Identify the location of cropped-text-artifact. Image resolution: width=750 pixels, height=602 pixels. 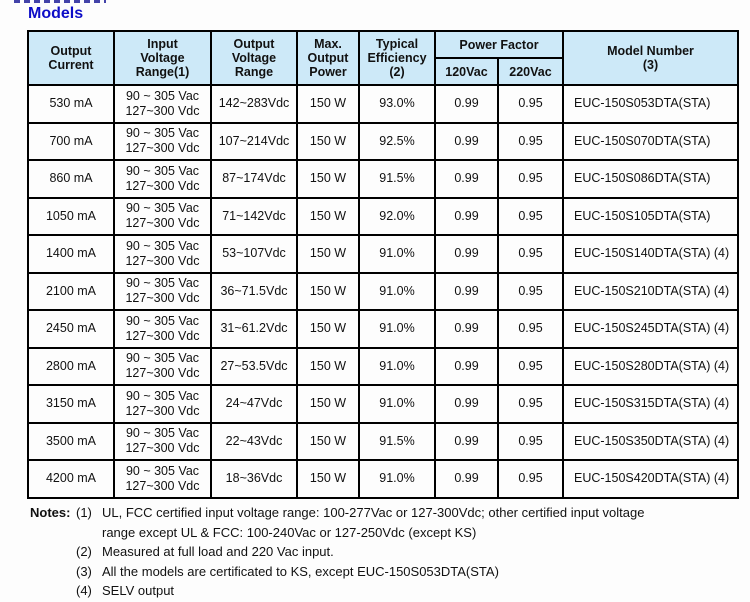
(60, 1).